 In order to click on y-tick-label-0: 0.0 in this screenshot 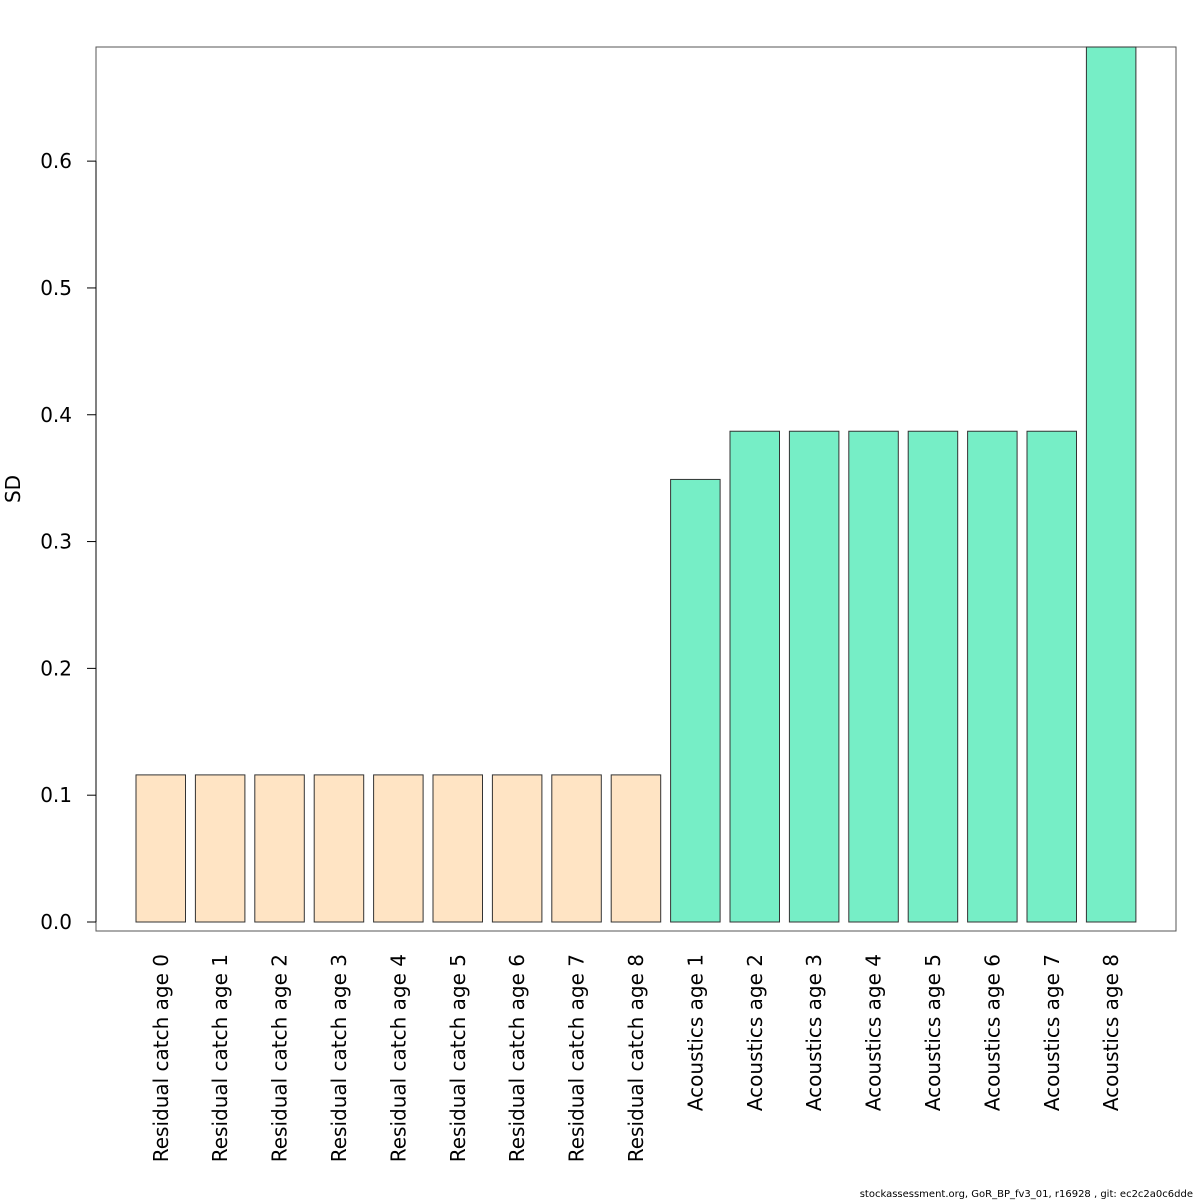, I will do `click(56, 922)`.